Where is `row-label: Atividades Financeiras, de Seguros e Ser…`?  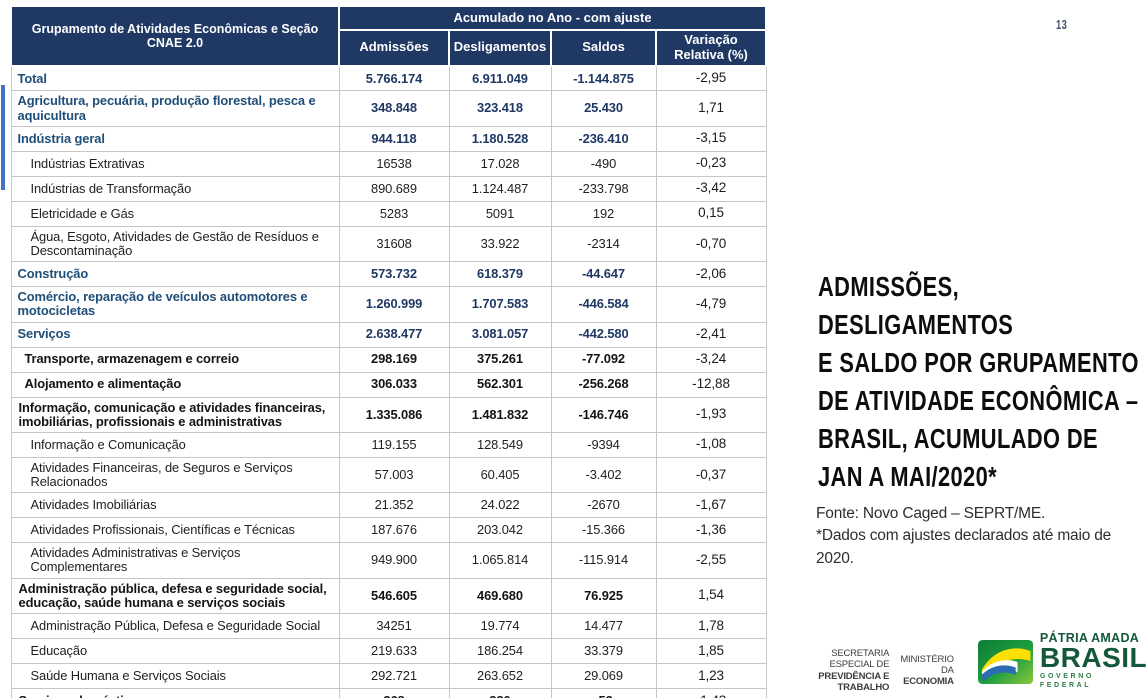 row-label: Atividades Financeiras, de Seguros e Ser… is located at coordinates (175, 475).